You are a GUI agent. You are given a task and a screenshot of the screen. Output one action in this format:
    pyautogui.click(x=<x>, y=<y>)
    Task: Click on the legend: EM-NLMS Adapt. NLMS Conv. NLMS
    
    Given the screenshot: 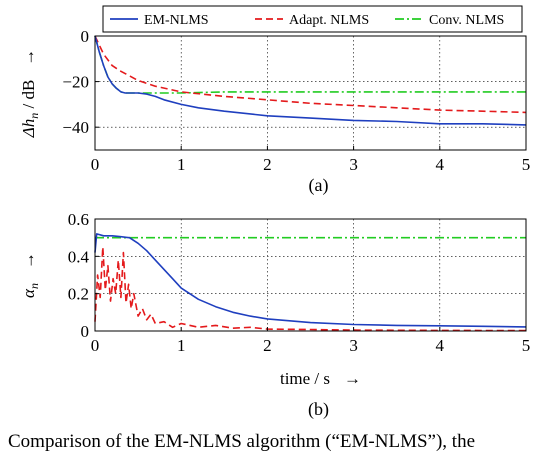 What is the action you would take?
    pyautogui.click(x=312, y=19)
    